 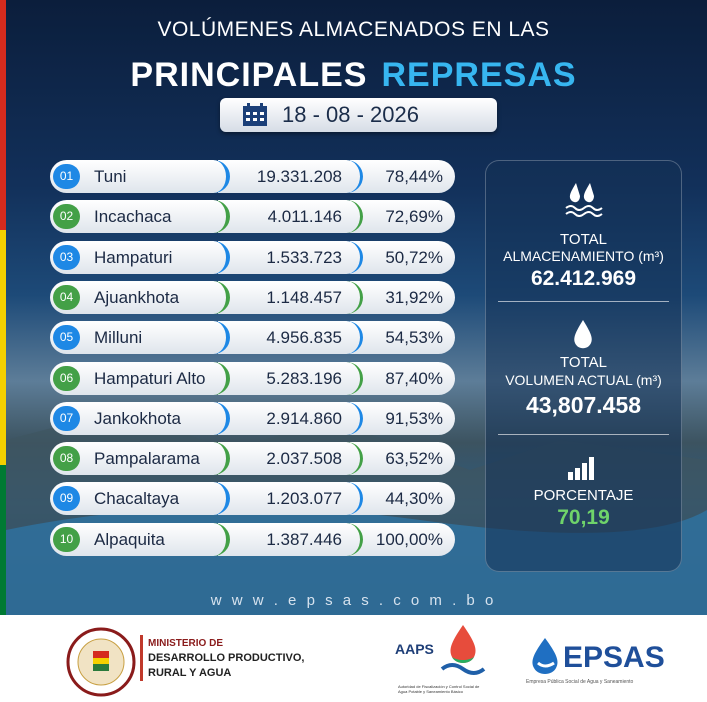 What do you see at coordinates (3, 540) in the screenshot?
I see `flag-green` at bounding box center [3, 540].